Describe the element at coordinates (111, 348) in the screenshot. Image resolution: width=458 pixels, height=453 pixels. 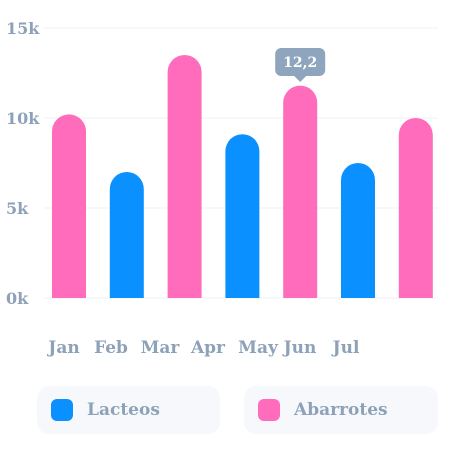
I see `x-tick-label: Feb` at that location.